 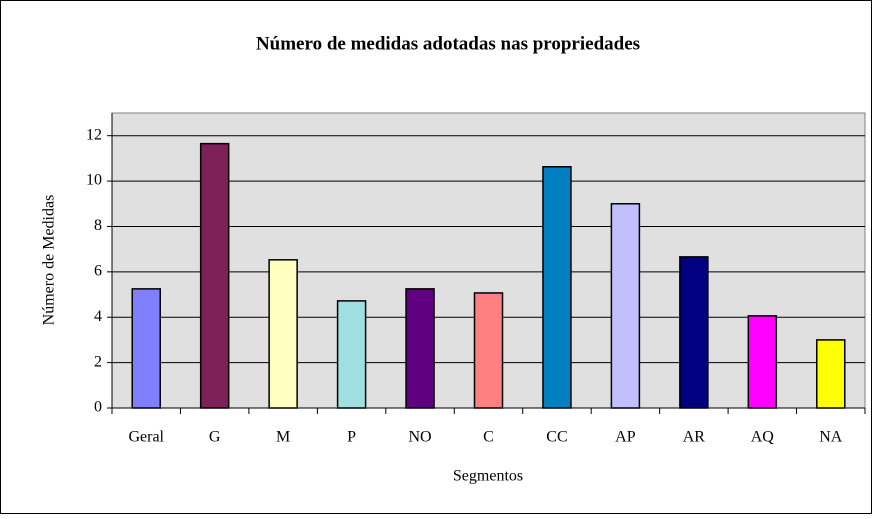 What do you see at coordinates (283, 437) in the screenshot?
I see `x-tick-label: M` at bounding box center [283, 437].